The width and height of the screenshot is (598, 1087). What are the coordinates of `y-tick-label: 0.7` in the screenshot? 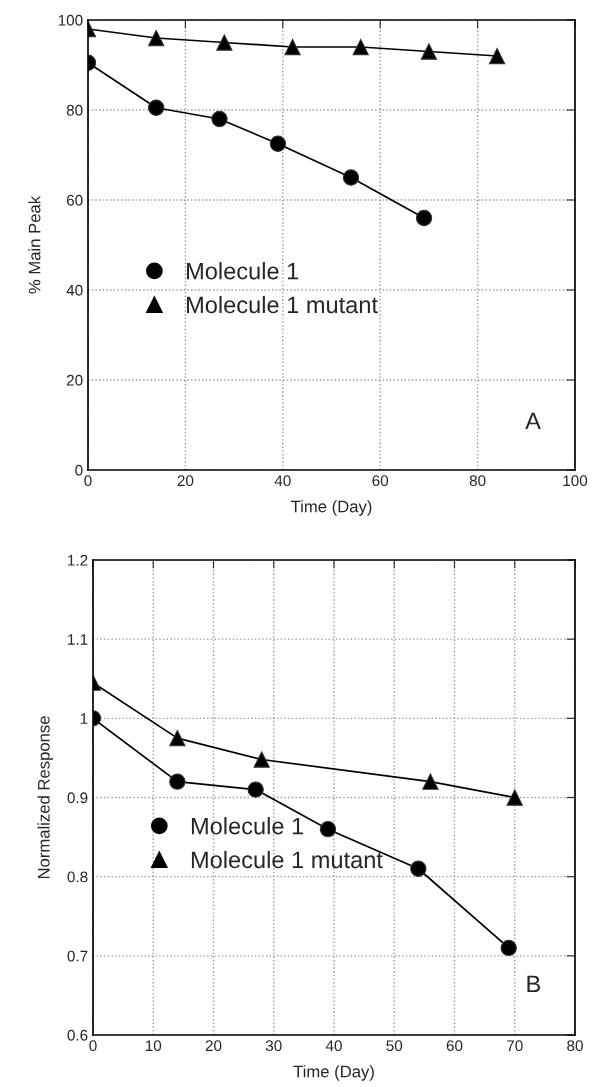 It's located at (77, 956).